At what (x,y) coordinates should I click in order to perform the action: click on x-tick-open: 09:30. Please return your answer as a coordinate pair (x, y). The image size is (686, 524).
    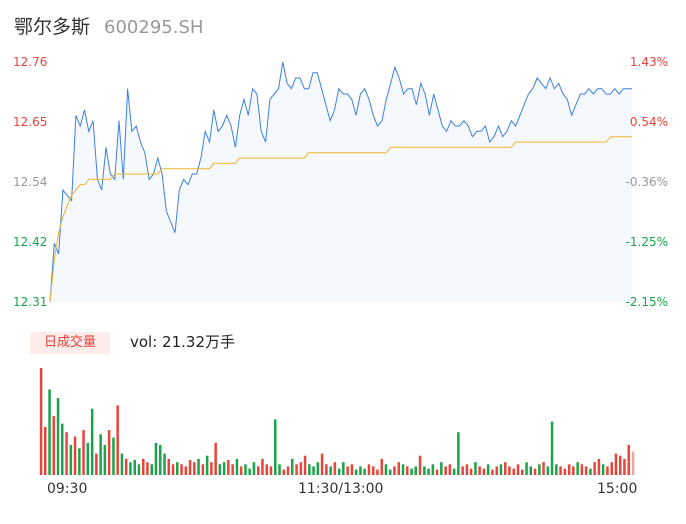
    Looking at the image, I should click on (67, 489).